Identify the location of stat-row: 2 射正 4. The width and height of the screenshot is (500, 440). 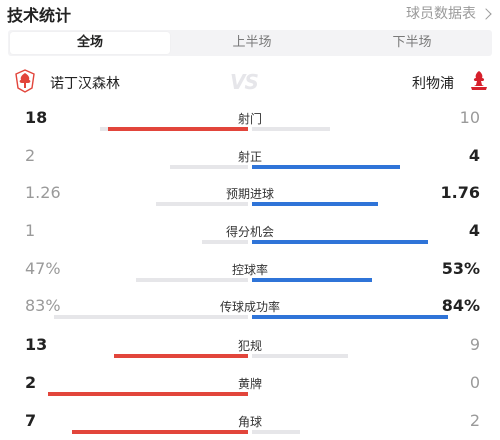
(250, 162).